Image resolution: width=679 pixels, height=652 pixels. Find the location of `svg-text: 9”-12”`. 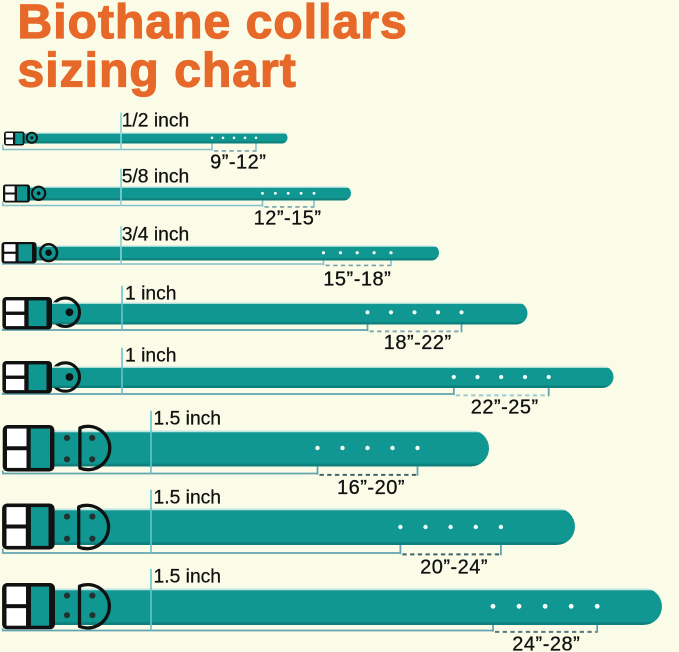

svg-text: 9”-12” is located at coordinates (238, 163).